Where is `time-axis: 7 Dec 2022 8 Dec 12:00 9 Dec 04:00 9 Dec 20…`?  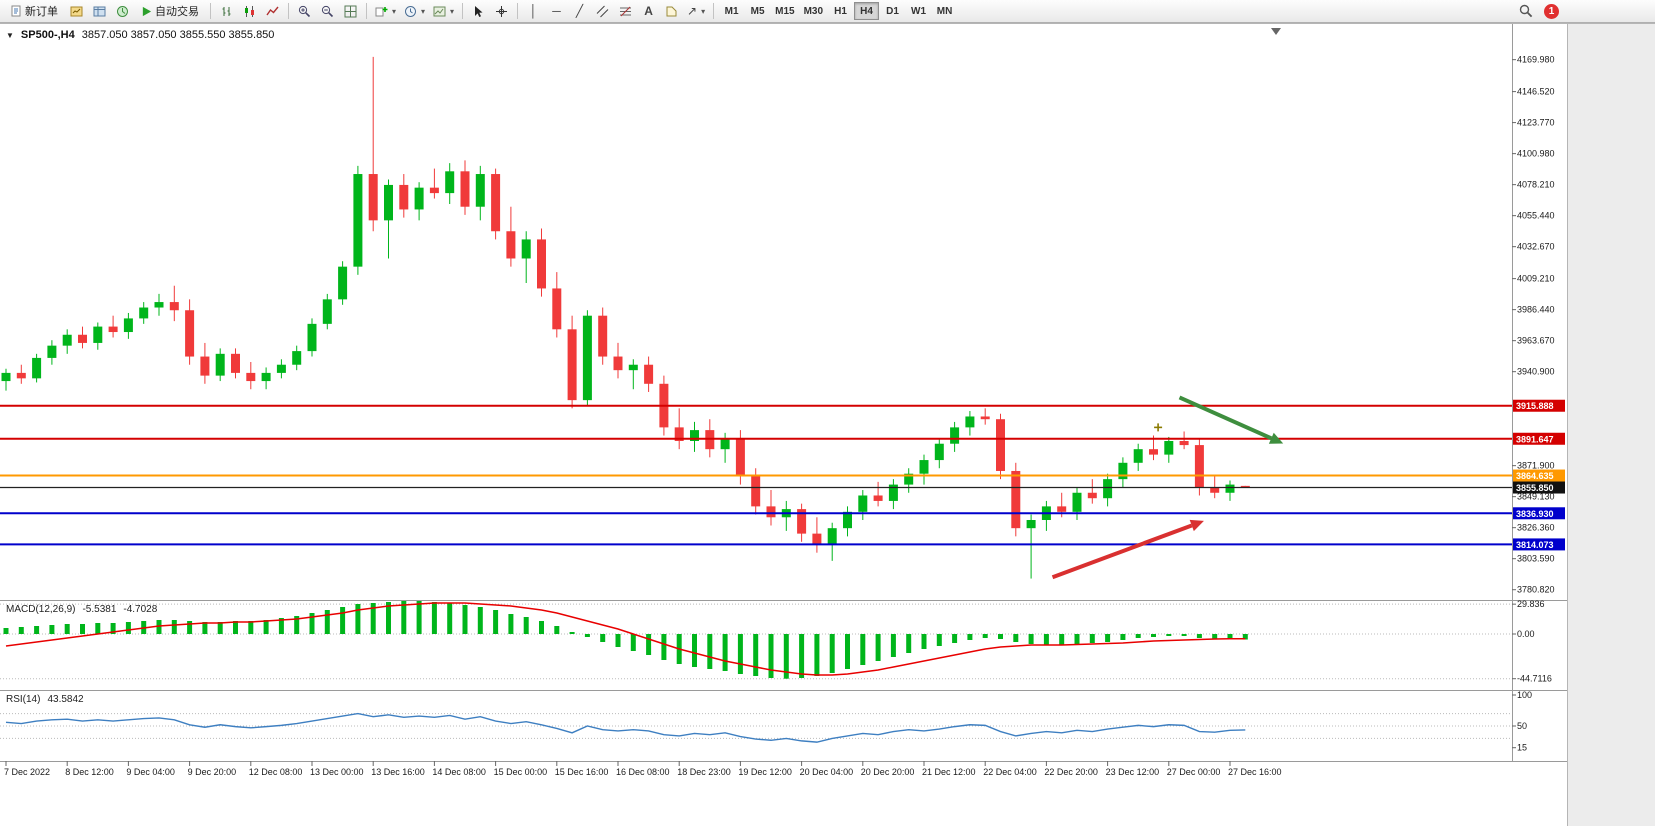 time-axis: 7 Dec 2022 8 Dec 12:00 9 Dec 04:00 9 Dec 20… is located at coordinates (643, 769).